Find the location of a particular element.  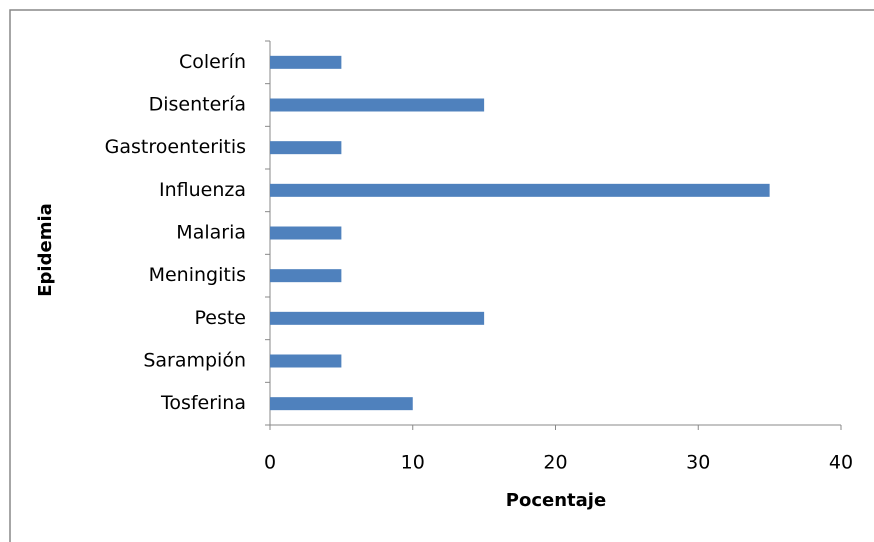

y-tick-label: Malaria is located at coordinates (211, 233).